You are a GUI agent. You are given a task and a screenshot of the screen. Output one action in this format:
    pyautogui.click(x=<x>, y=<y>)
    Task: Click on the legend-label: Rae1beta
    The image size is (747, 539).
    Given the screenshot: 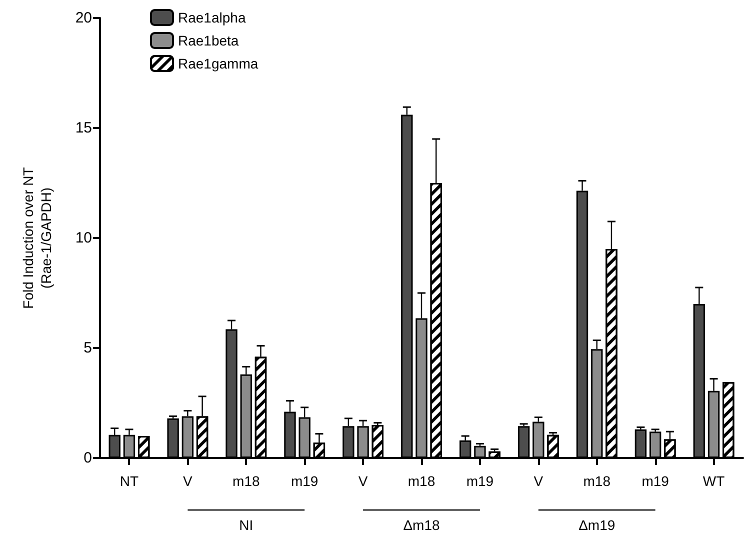 What is the action you would take?
    pyautogui.click(x=208, y=40)
    